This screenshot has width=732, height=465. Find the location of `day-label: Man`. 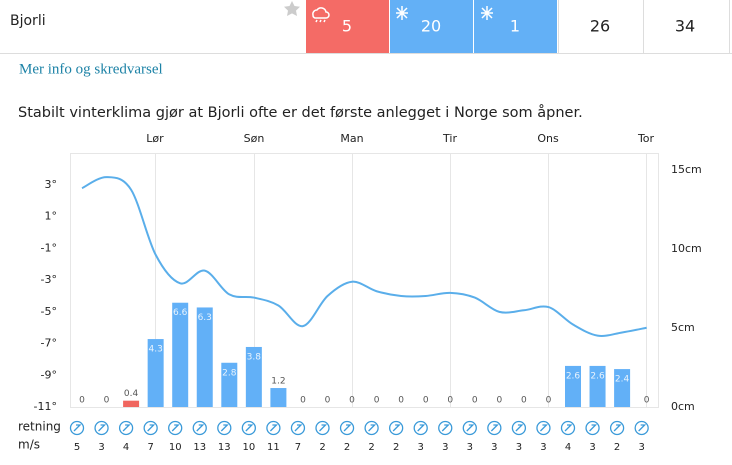

day-label: Man is located at coordinates (351, 138).